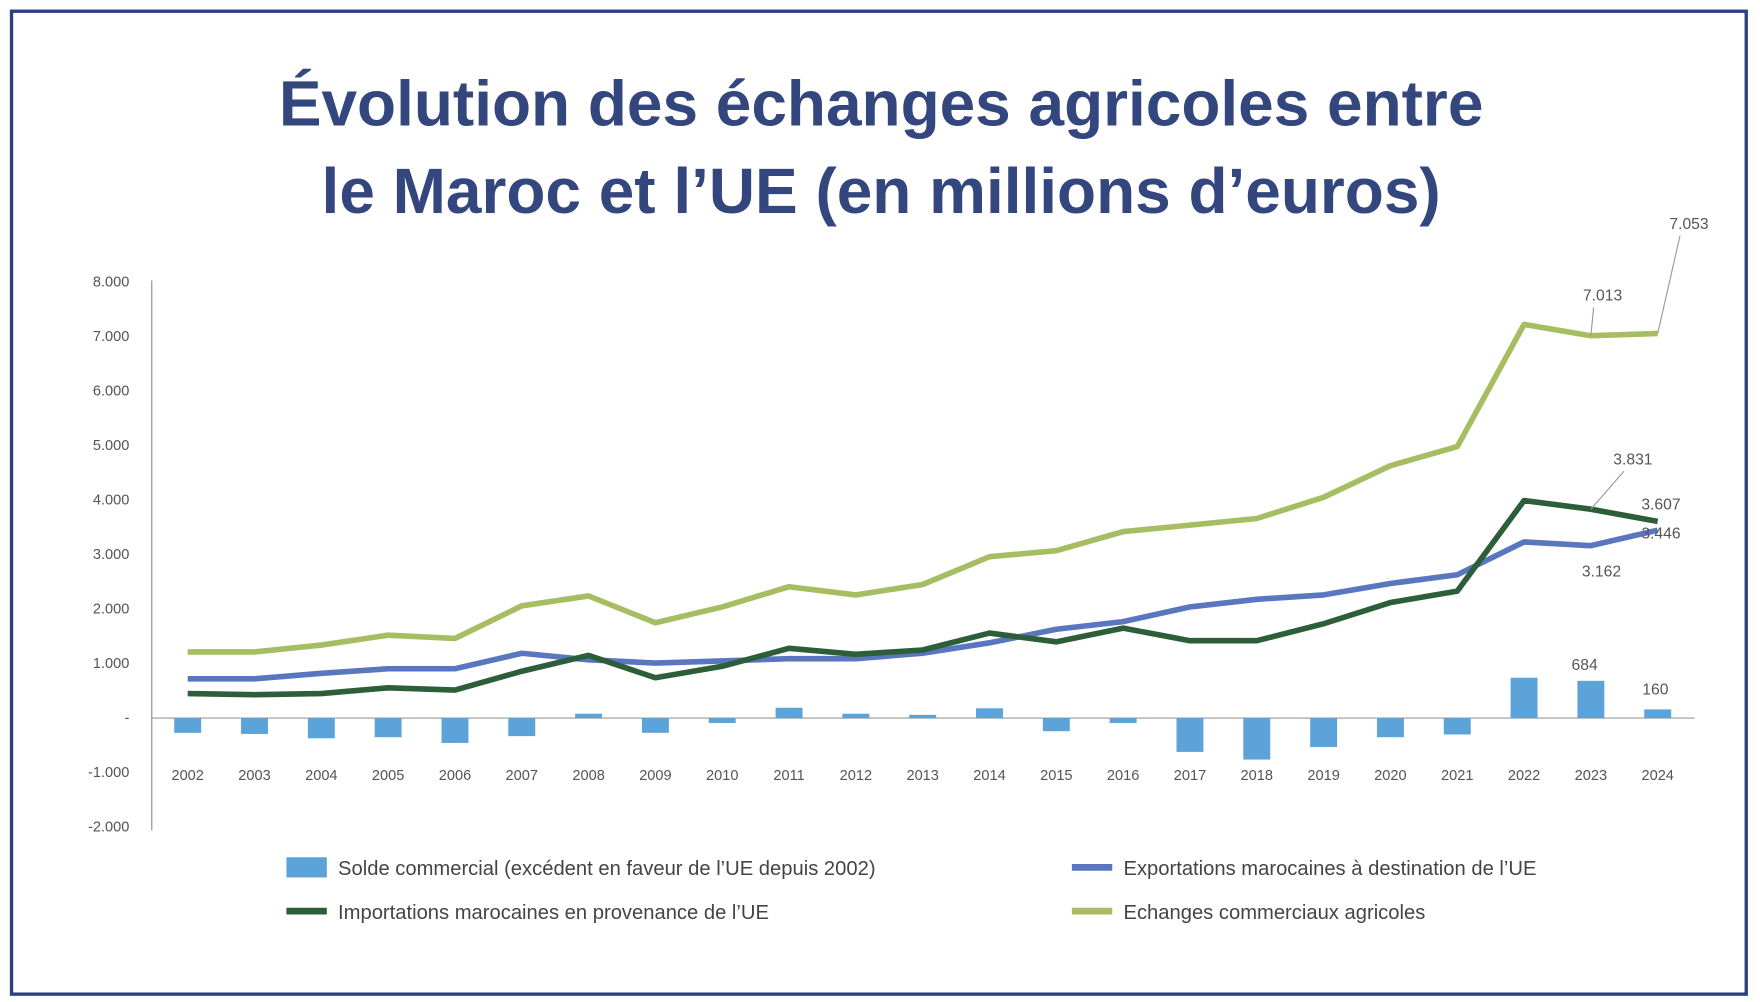 The height and width of the screenshot is (1002, 1760). What do you see at coordinates (1324, 733) in the screenshot?
I see `bar-solde-2019` at bounding box center [1324, 733].